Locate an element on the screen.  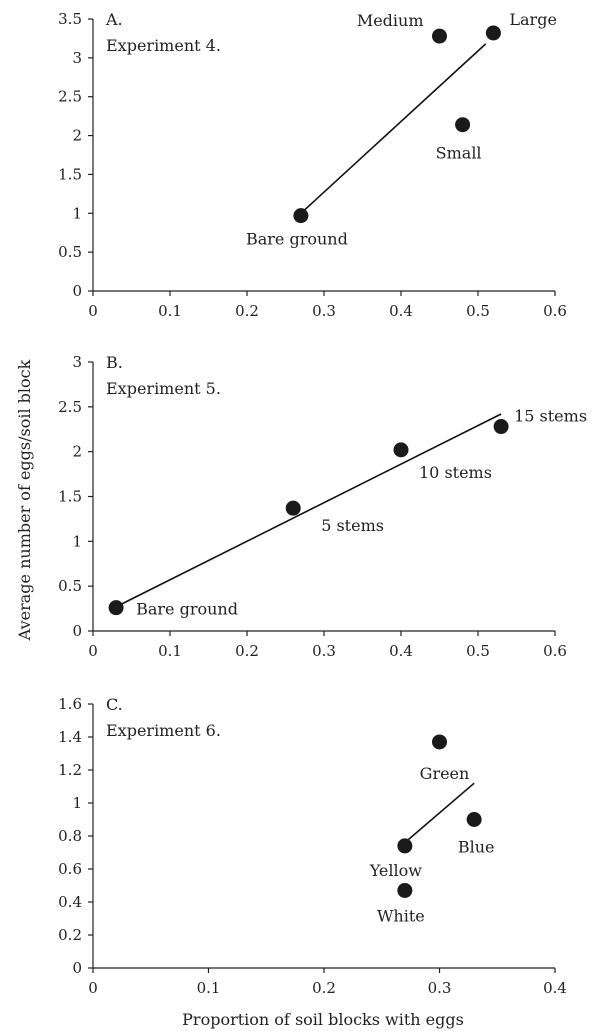
x-axis-label: Proportion of soil blocks with eggs is located at coordinates (323, 1019).